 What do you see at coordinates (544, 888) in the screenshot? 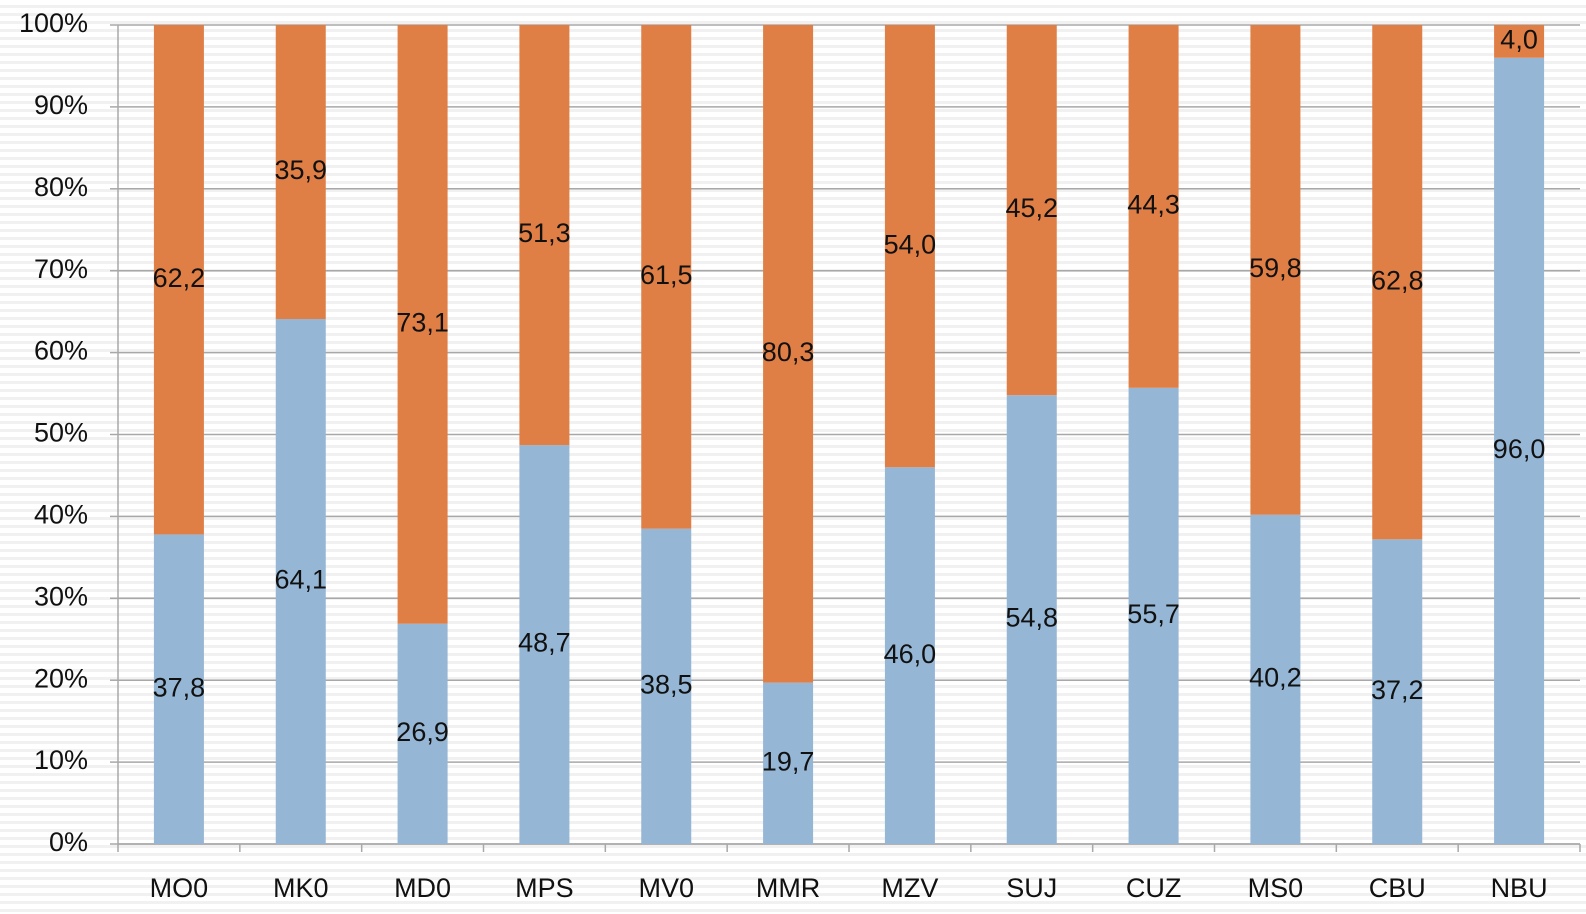
I see `x-tick-label: MPS` at bounding box center [544, 888].